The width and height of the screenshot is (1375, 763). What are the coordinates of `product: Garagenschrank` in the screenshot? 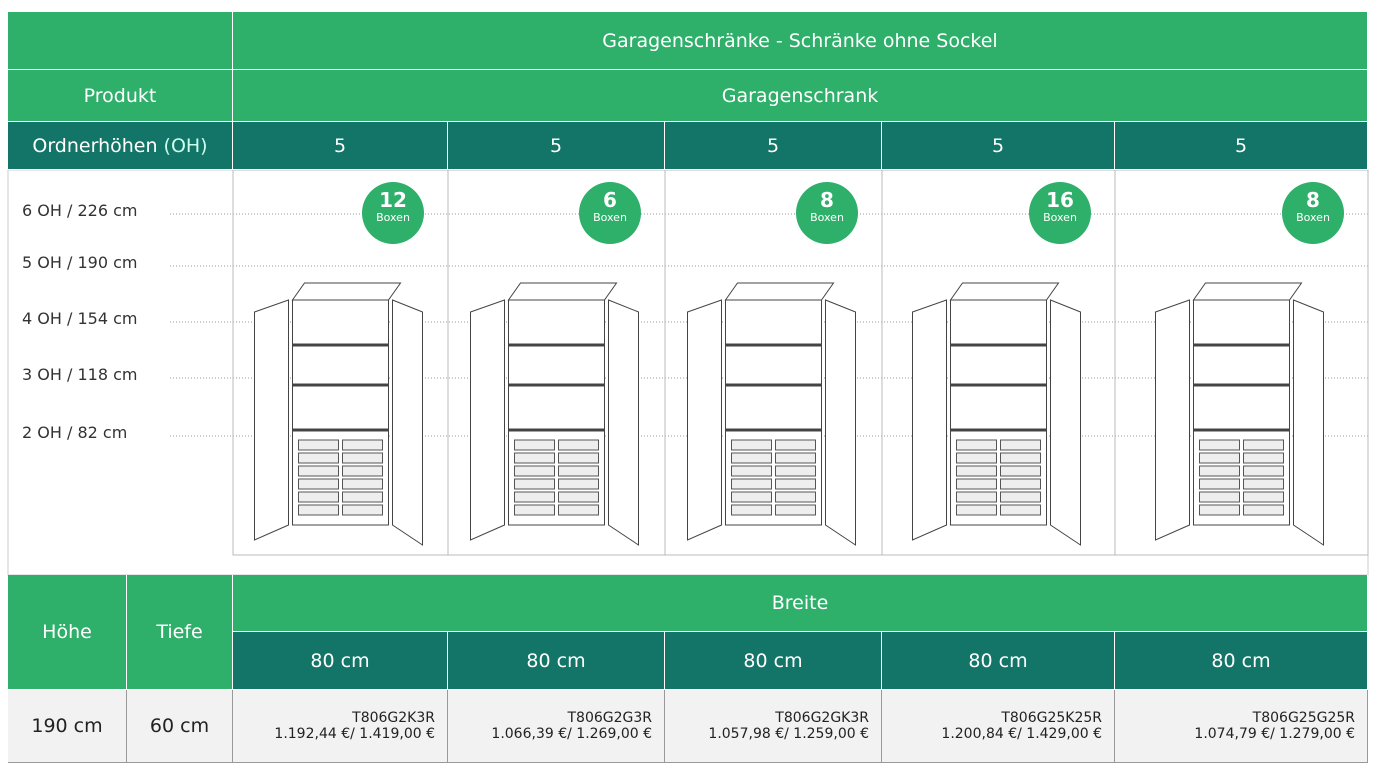 It's located at (800, 96).